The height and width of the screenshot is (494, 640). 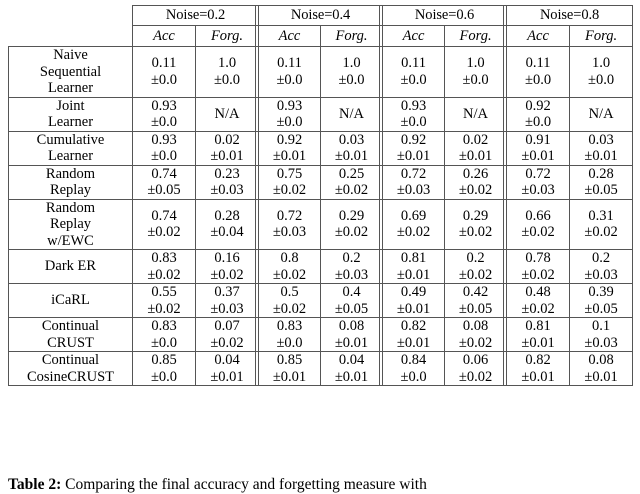 I want to click on value-cell: 0.75 ±0.02, so click(x=288, y=182).